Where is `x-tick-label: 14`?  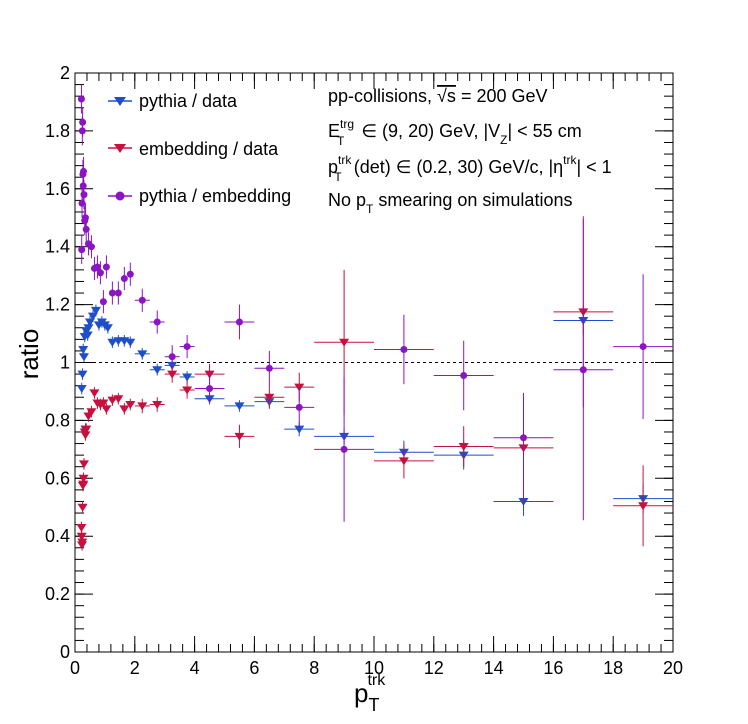
x-tick-label: 14 is located at coordinates (494, 668).